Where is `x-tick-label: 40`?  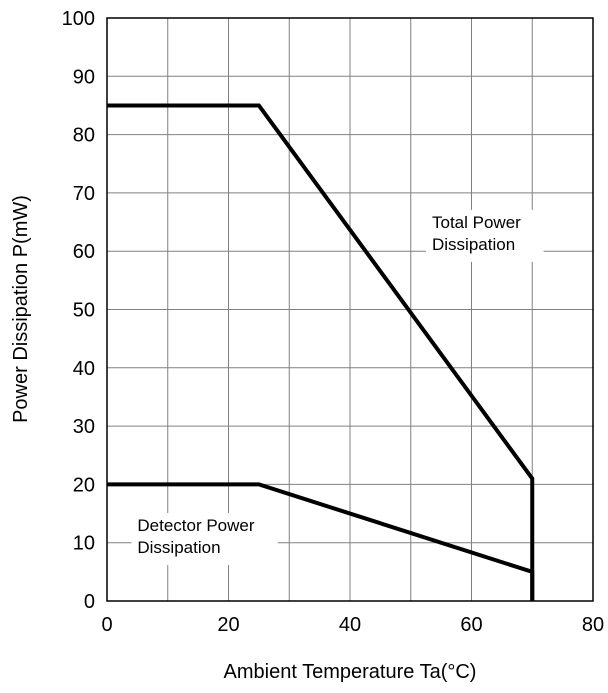
x-tick-label: 40 is located at coordinates (350, 625).